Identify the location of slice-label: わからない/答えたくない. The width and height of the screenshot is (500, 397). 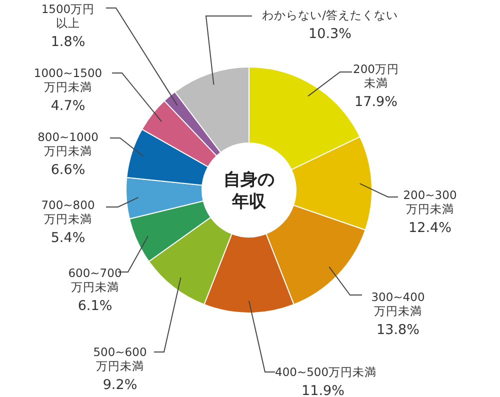
(330, 15).